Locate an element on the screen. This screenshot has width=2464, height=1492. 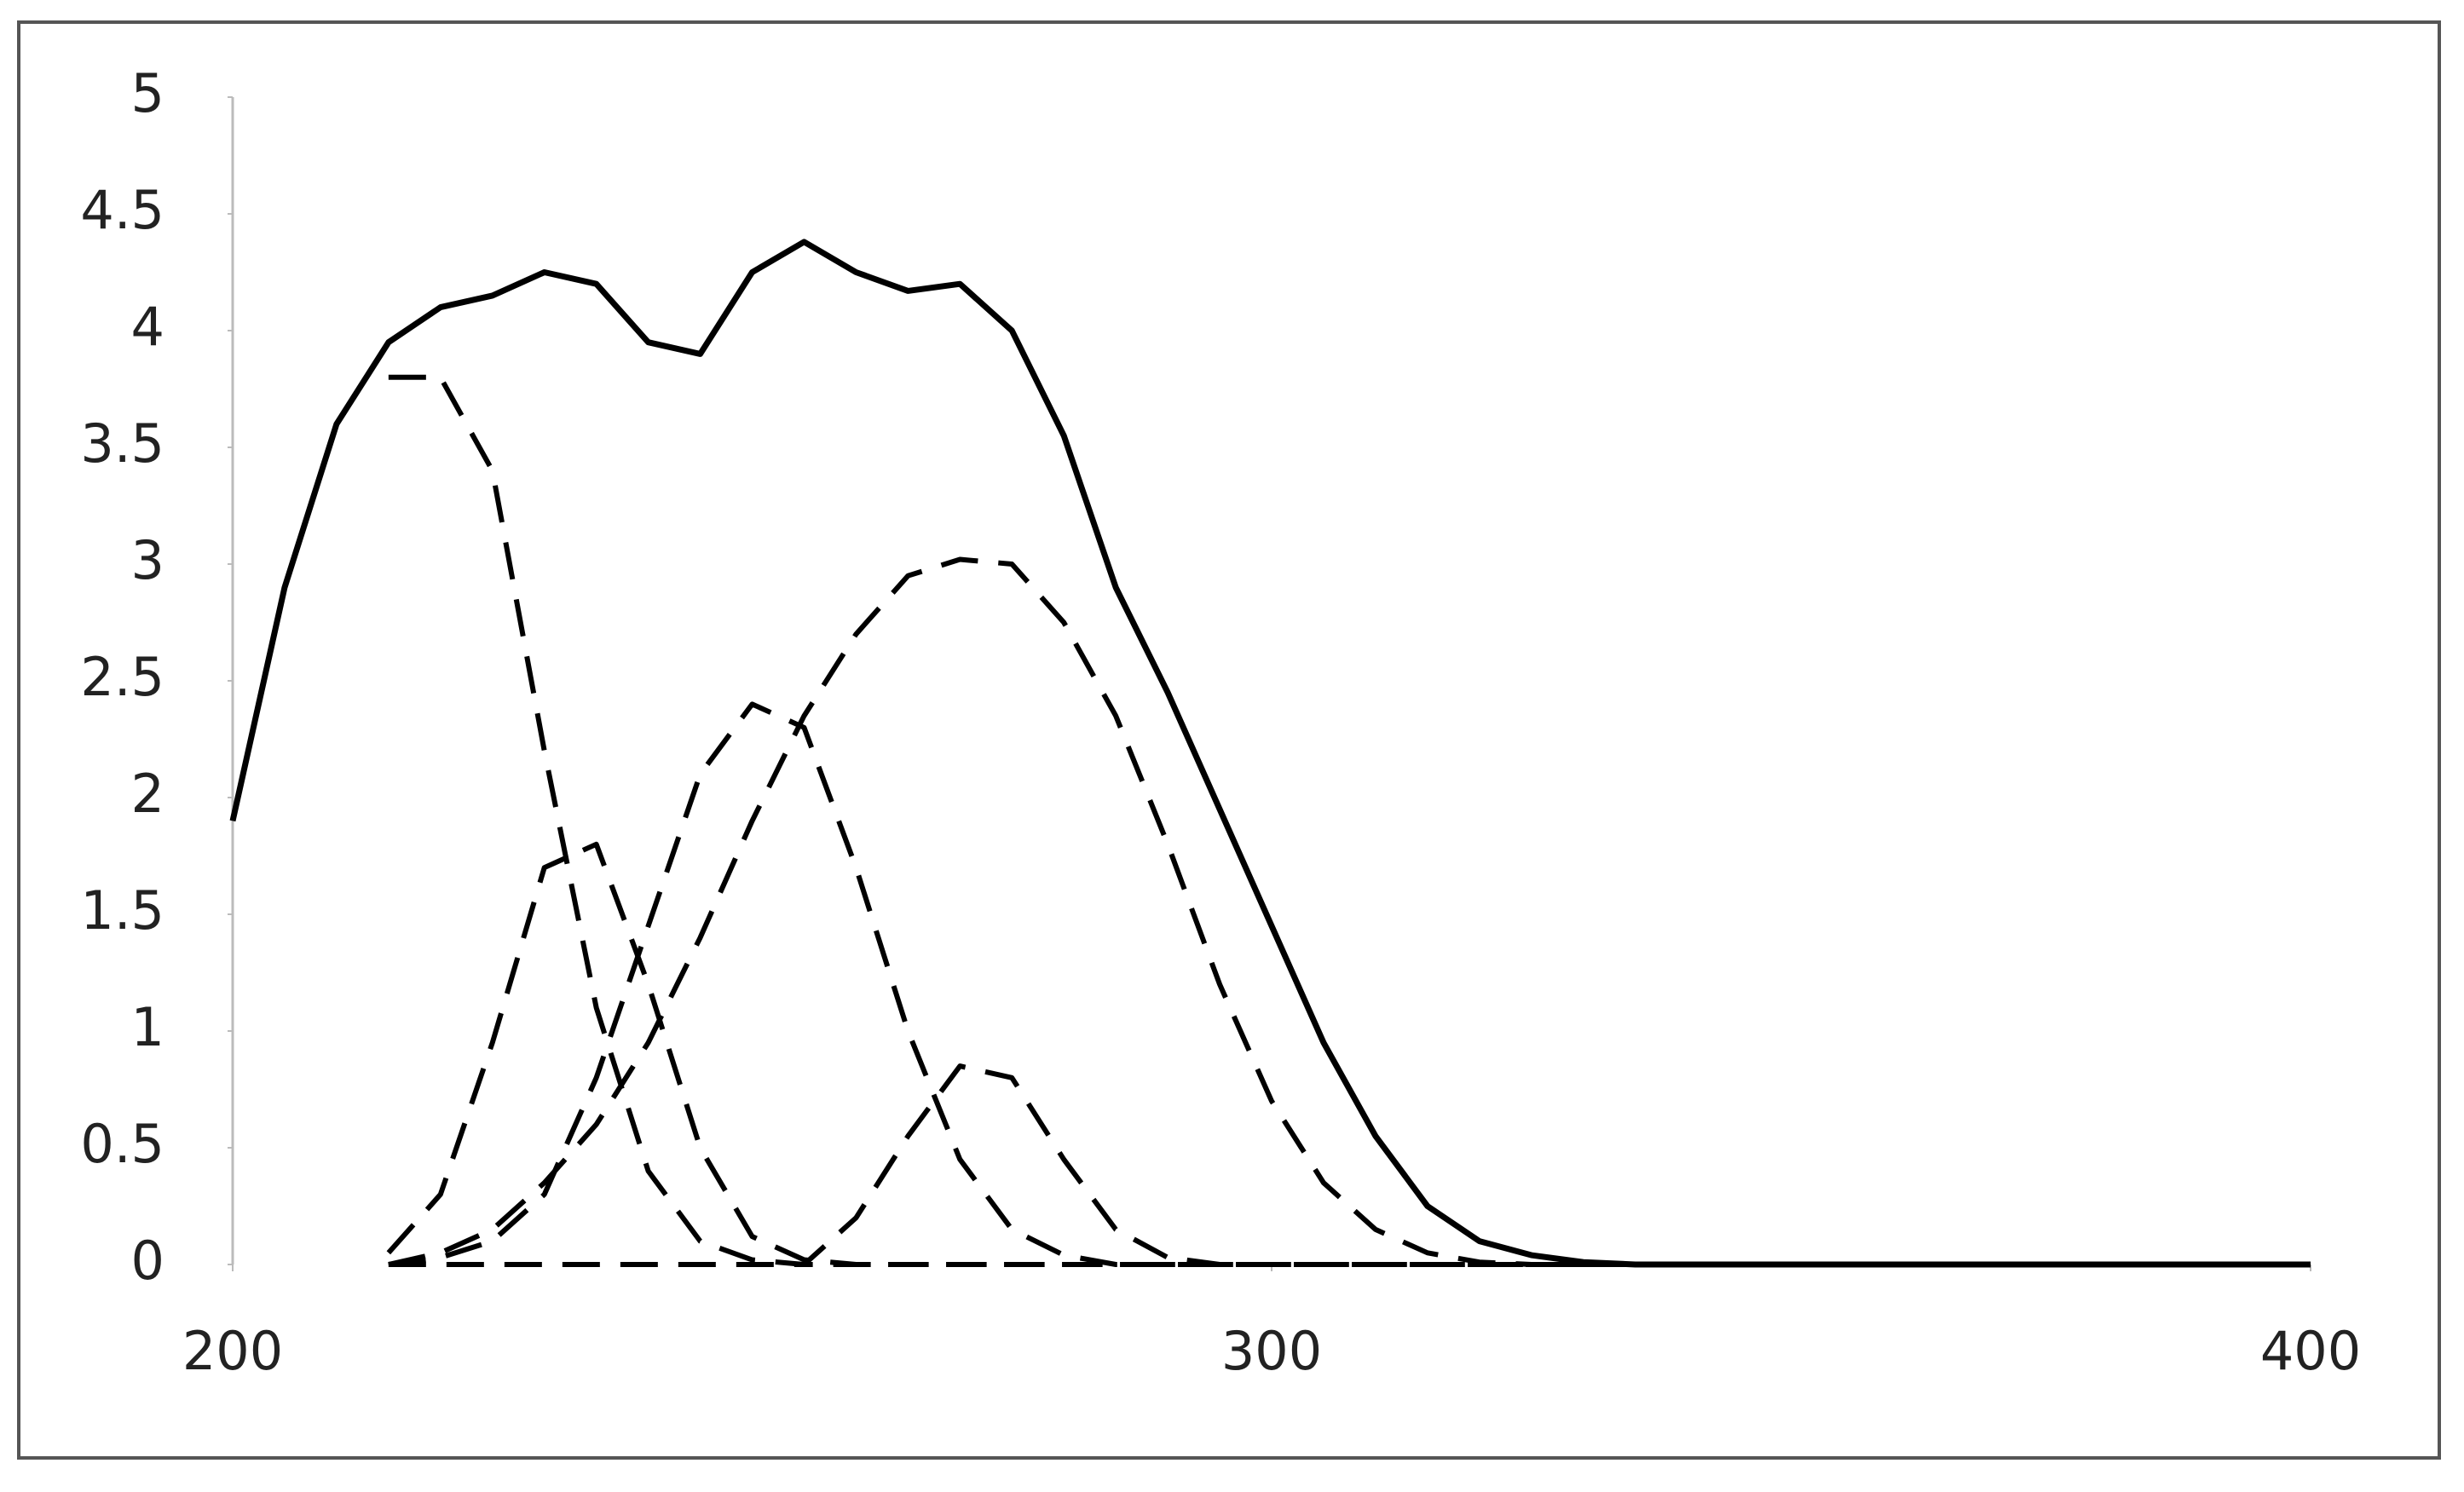
y-tick-label: 4.5 is located at coordinates (122, 210).